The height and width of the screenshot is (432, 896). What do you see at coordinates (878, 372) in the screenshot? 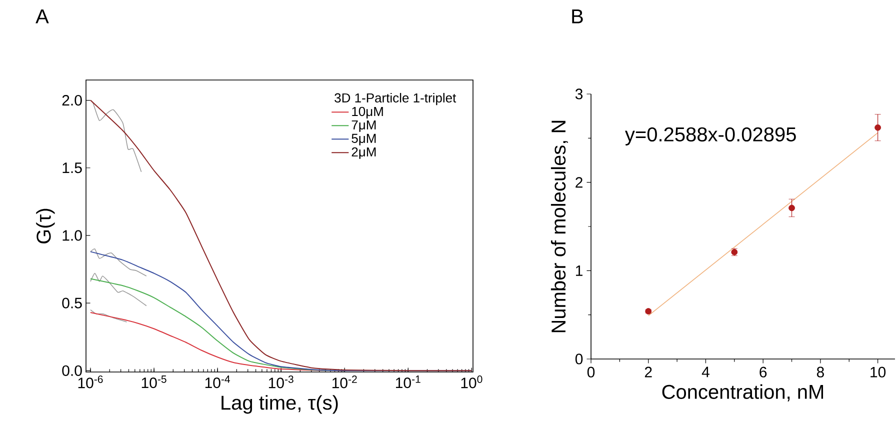
I see `x-tick-label: 10` at bounding box center [878, 372].